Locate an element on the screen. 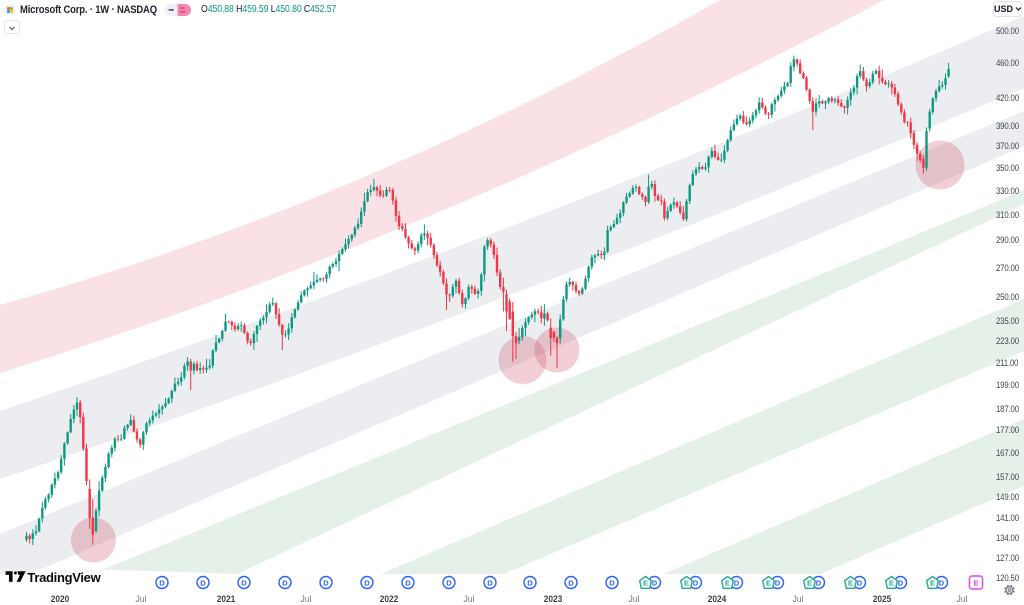  svg-text: TradingView is located at coordinates (64, 577).